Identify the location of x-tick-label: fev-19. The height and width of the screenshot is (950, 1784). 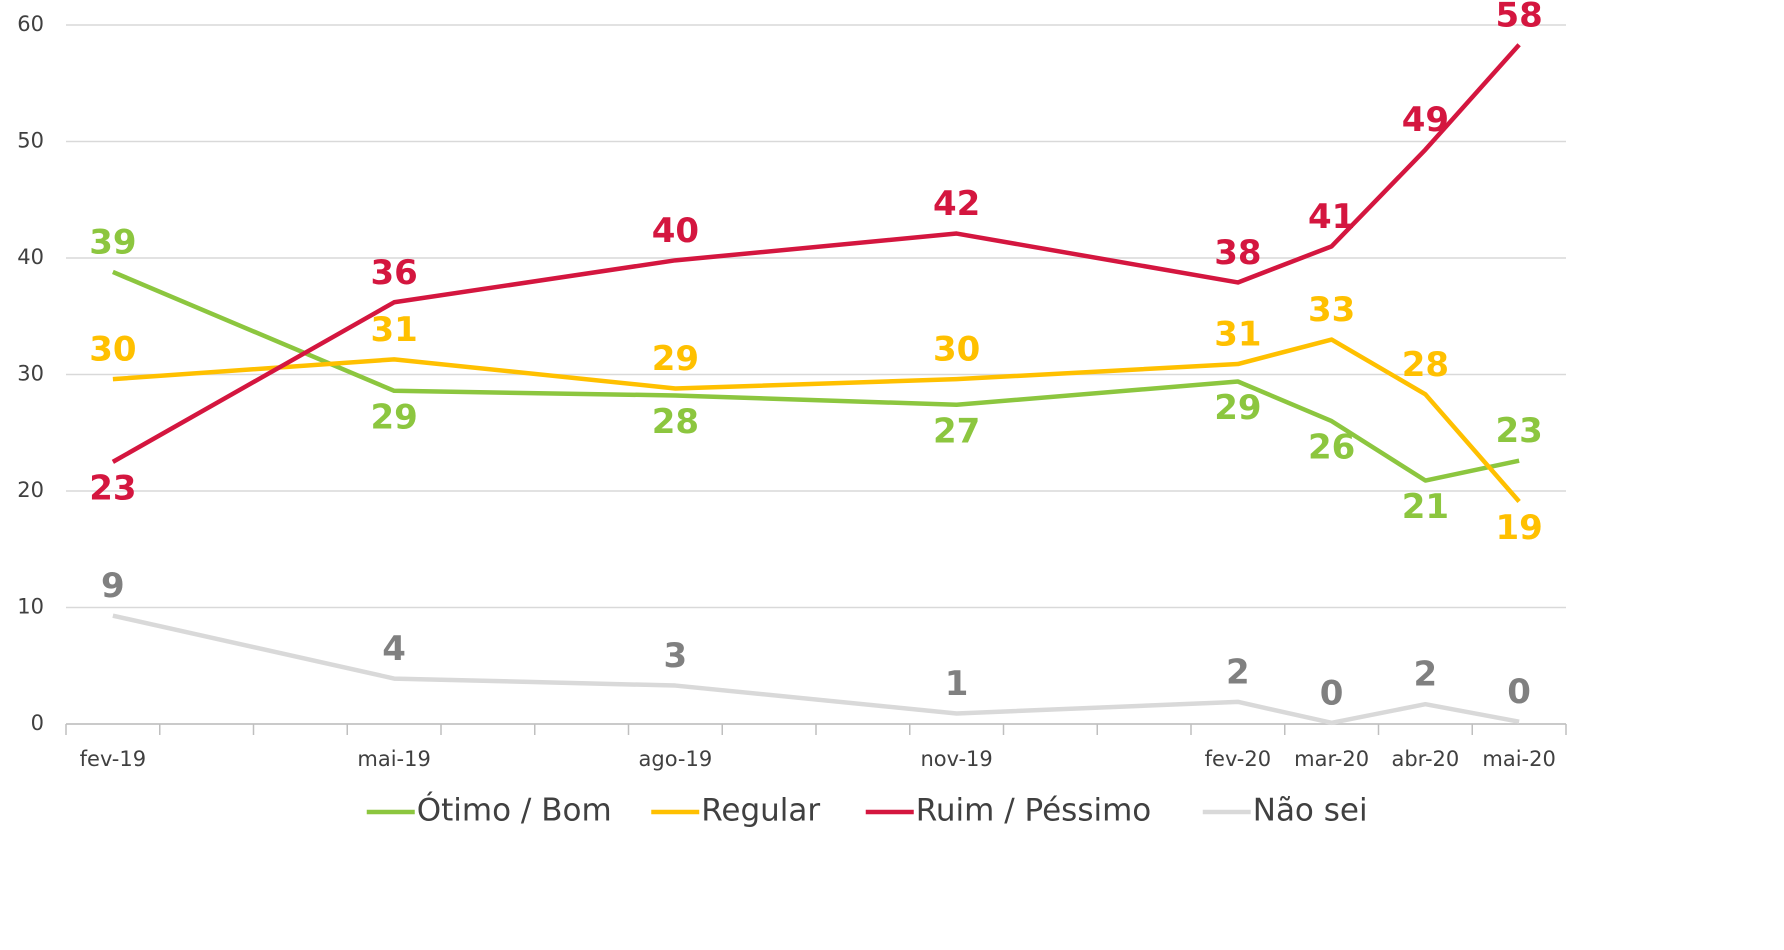
(113, 759).